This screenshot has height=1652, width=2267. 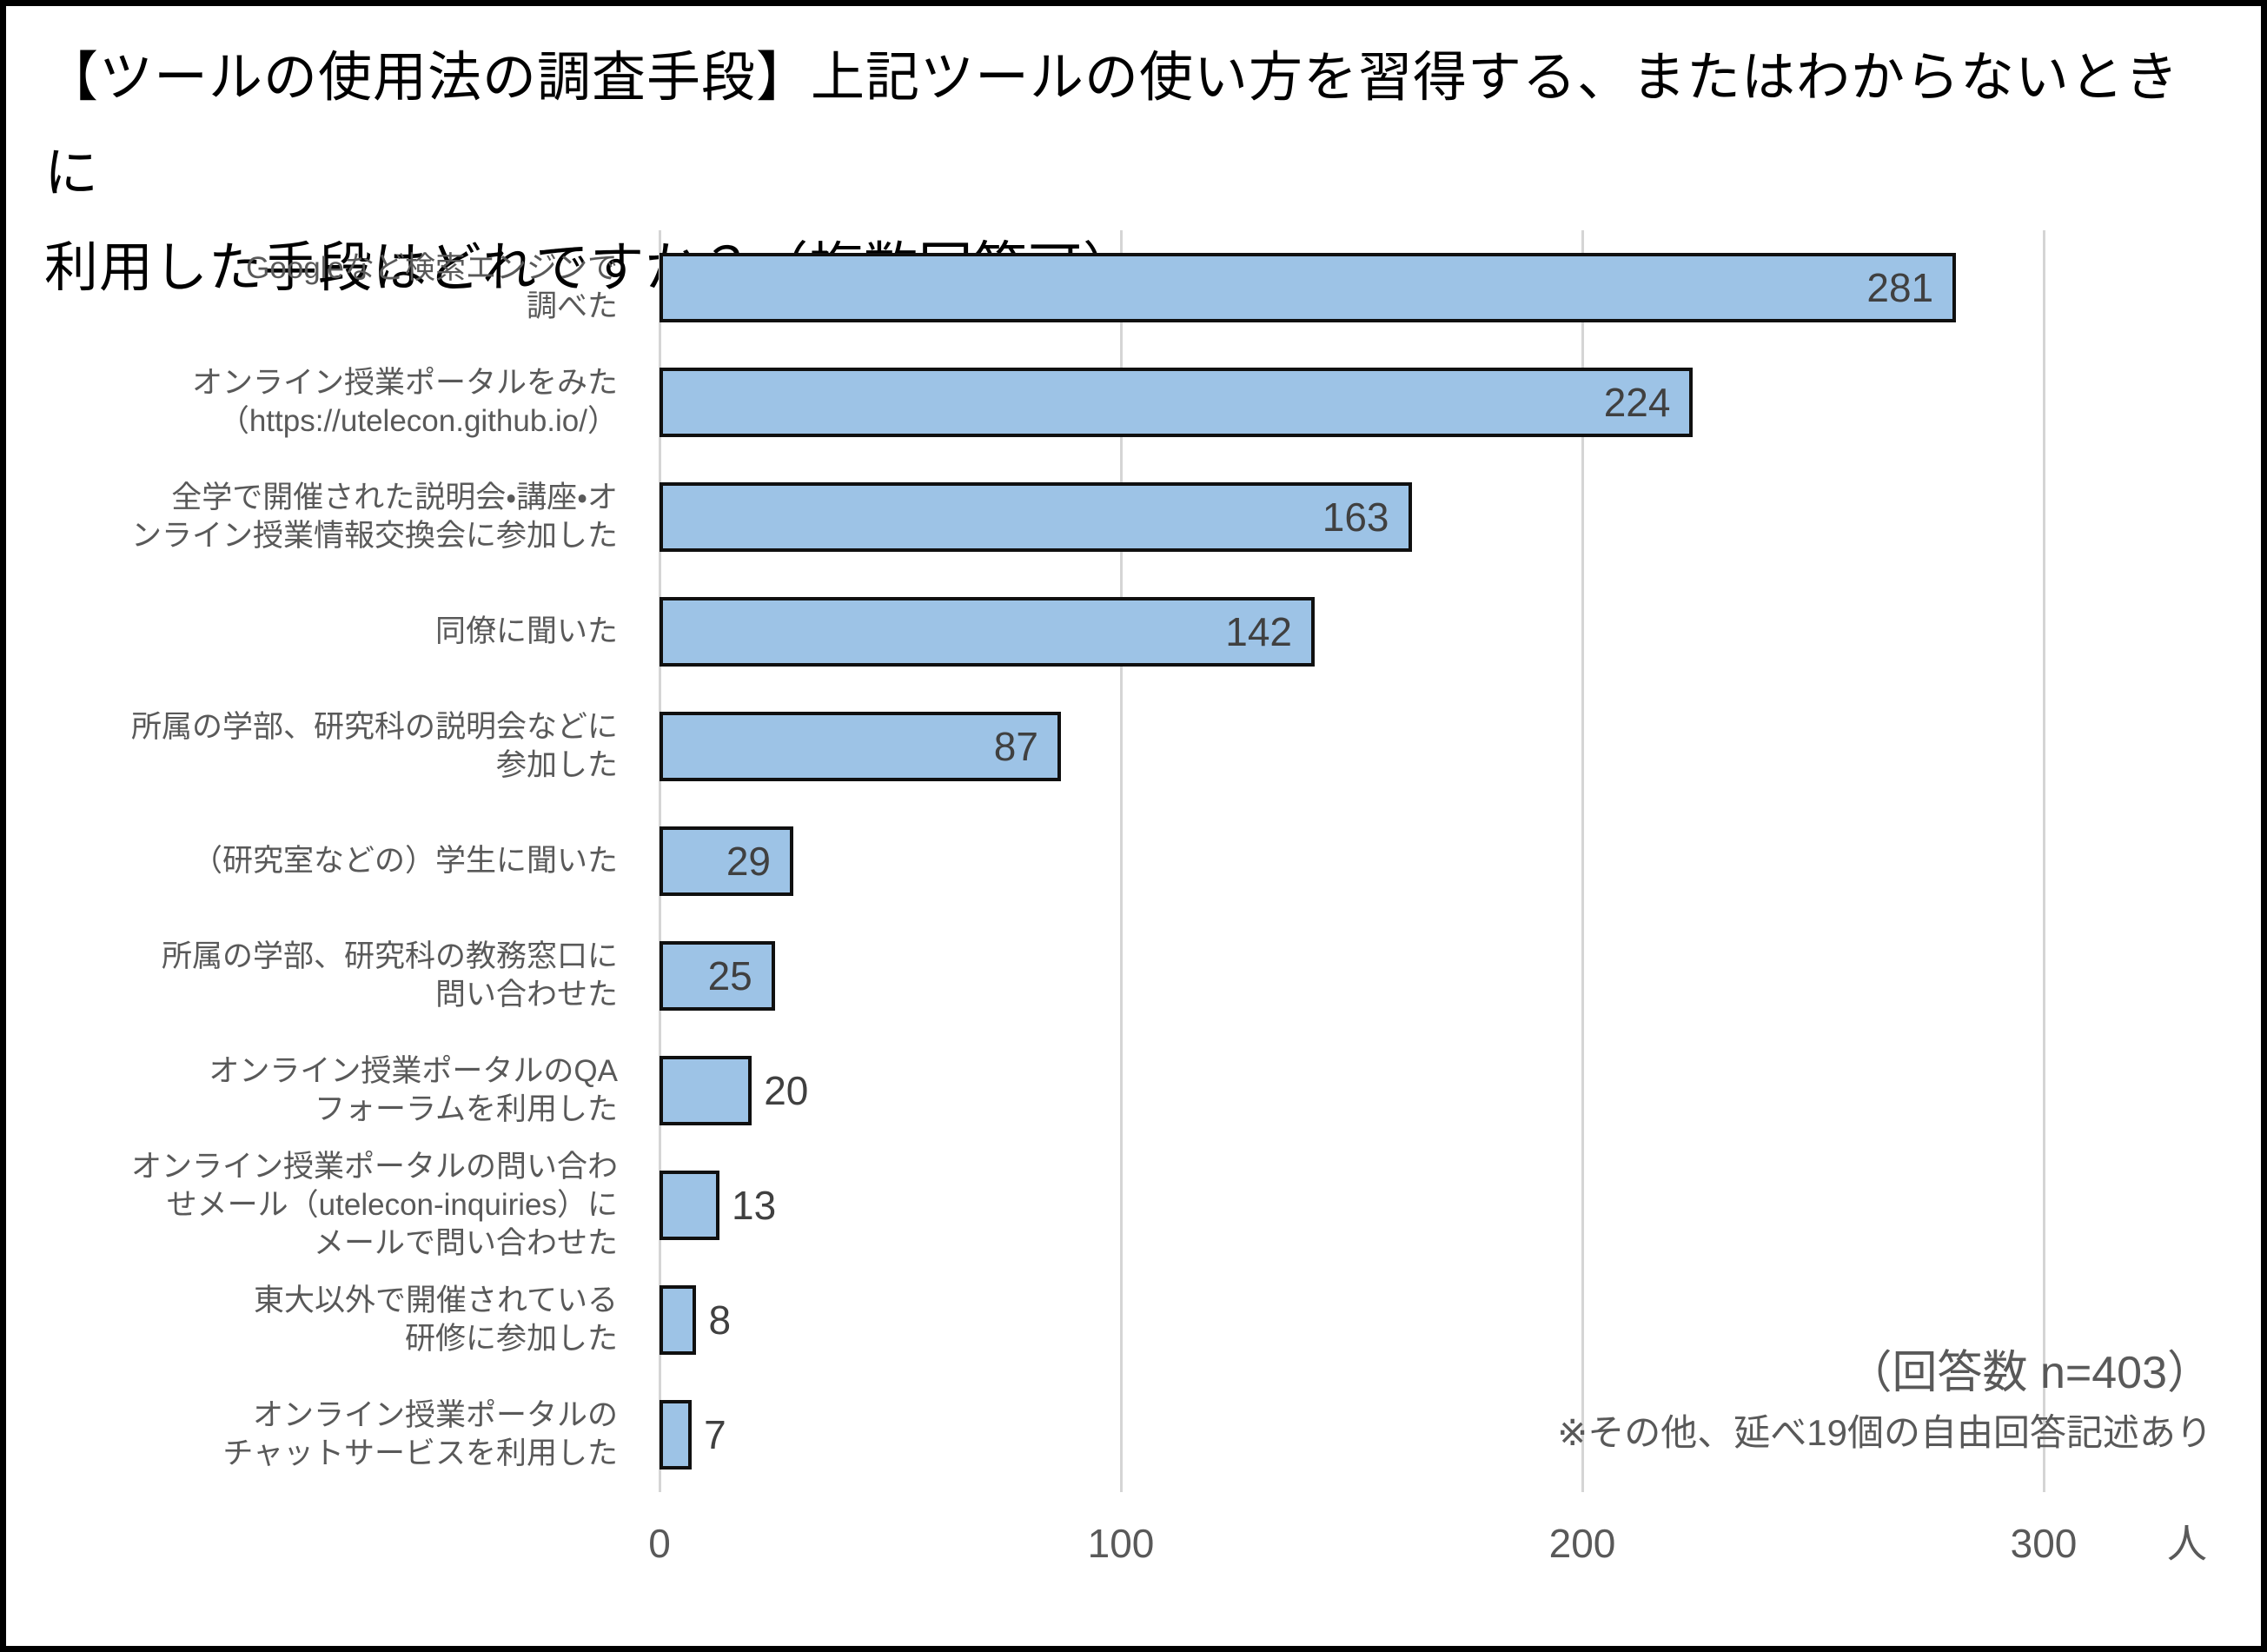 I want to click on value-label: 8, so click(x=720, y=1320).